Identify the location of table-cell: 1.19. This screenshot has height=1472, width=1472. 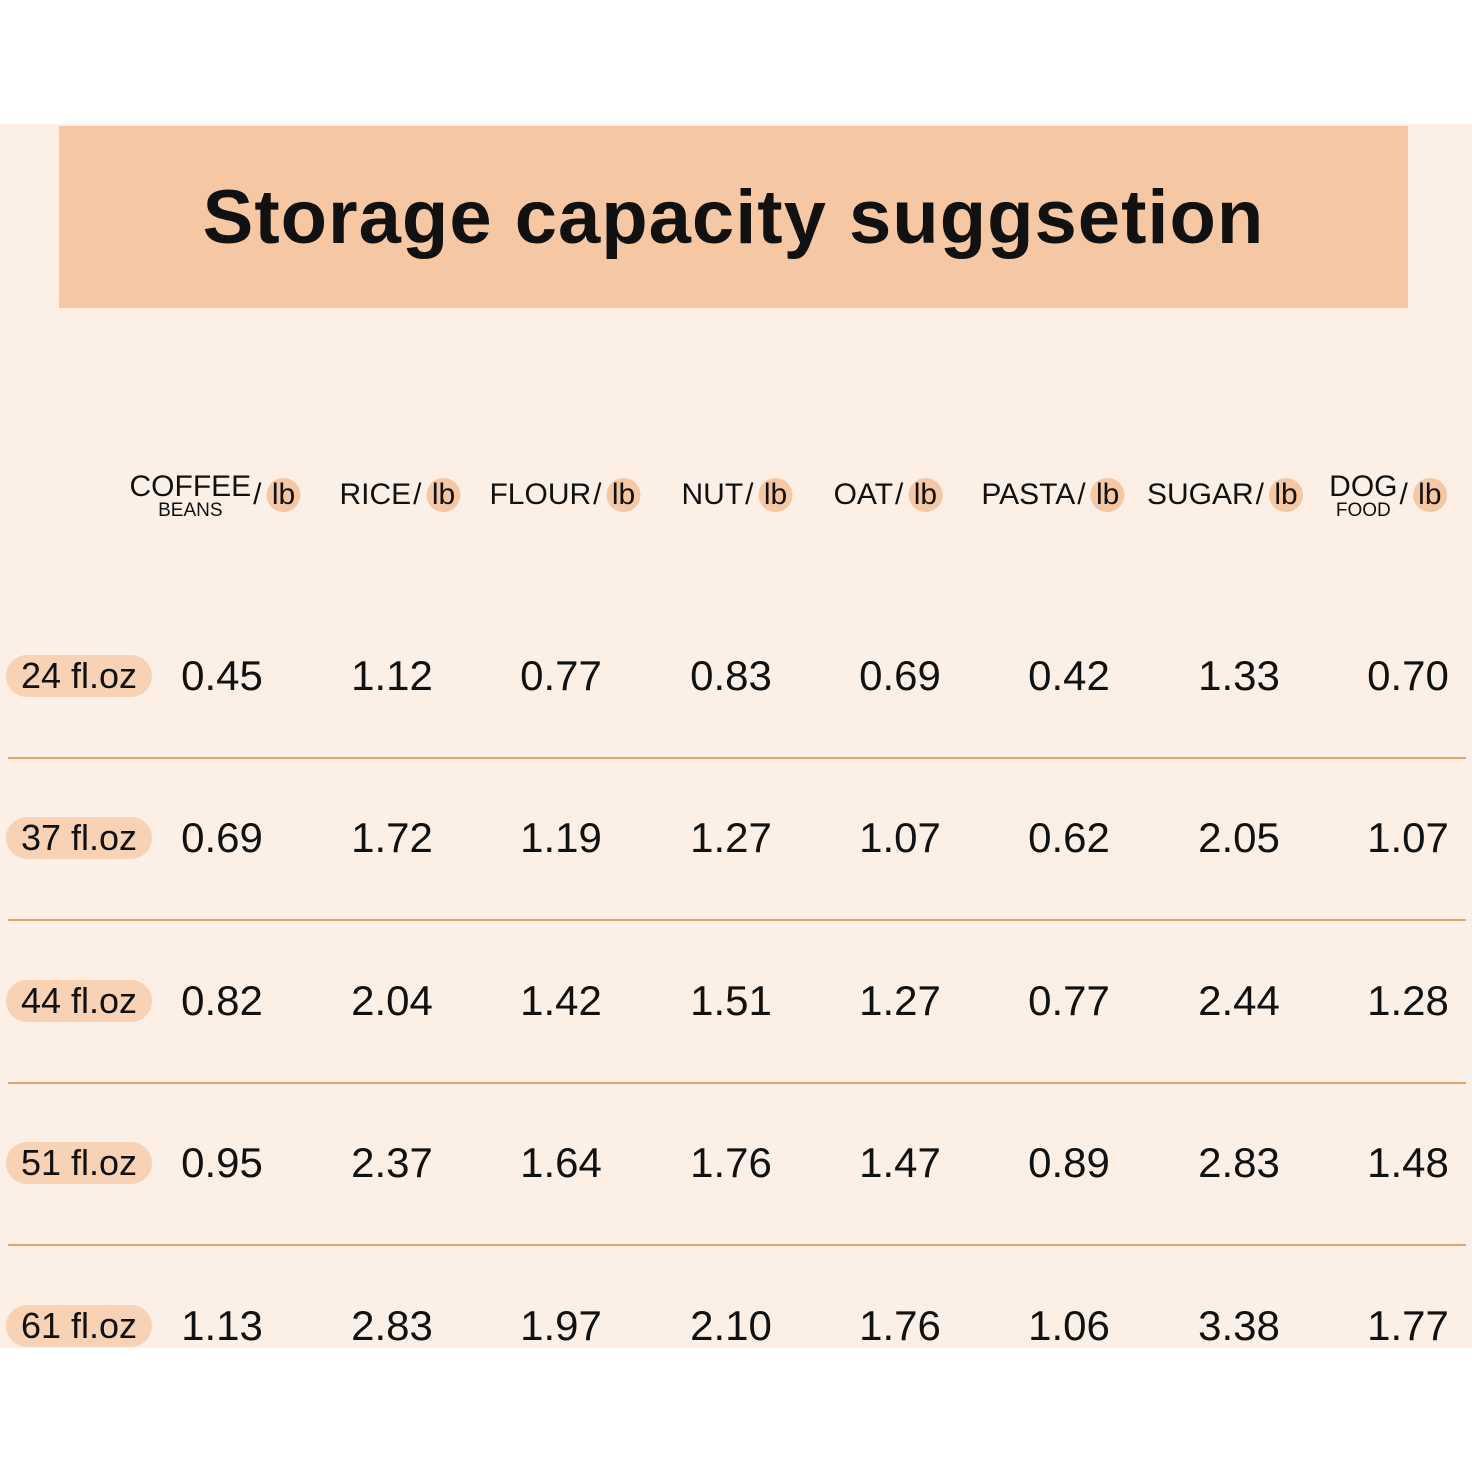
(561, 837).